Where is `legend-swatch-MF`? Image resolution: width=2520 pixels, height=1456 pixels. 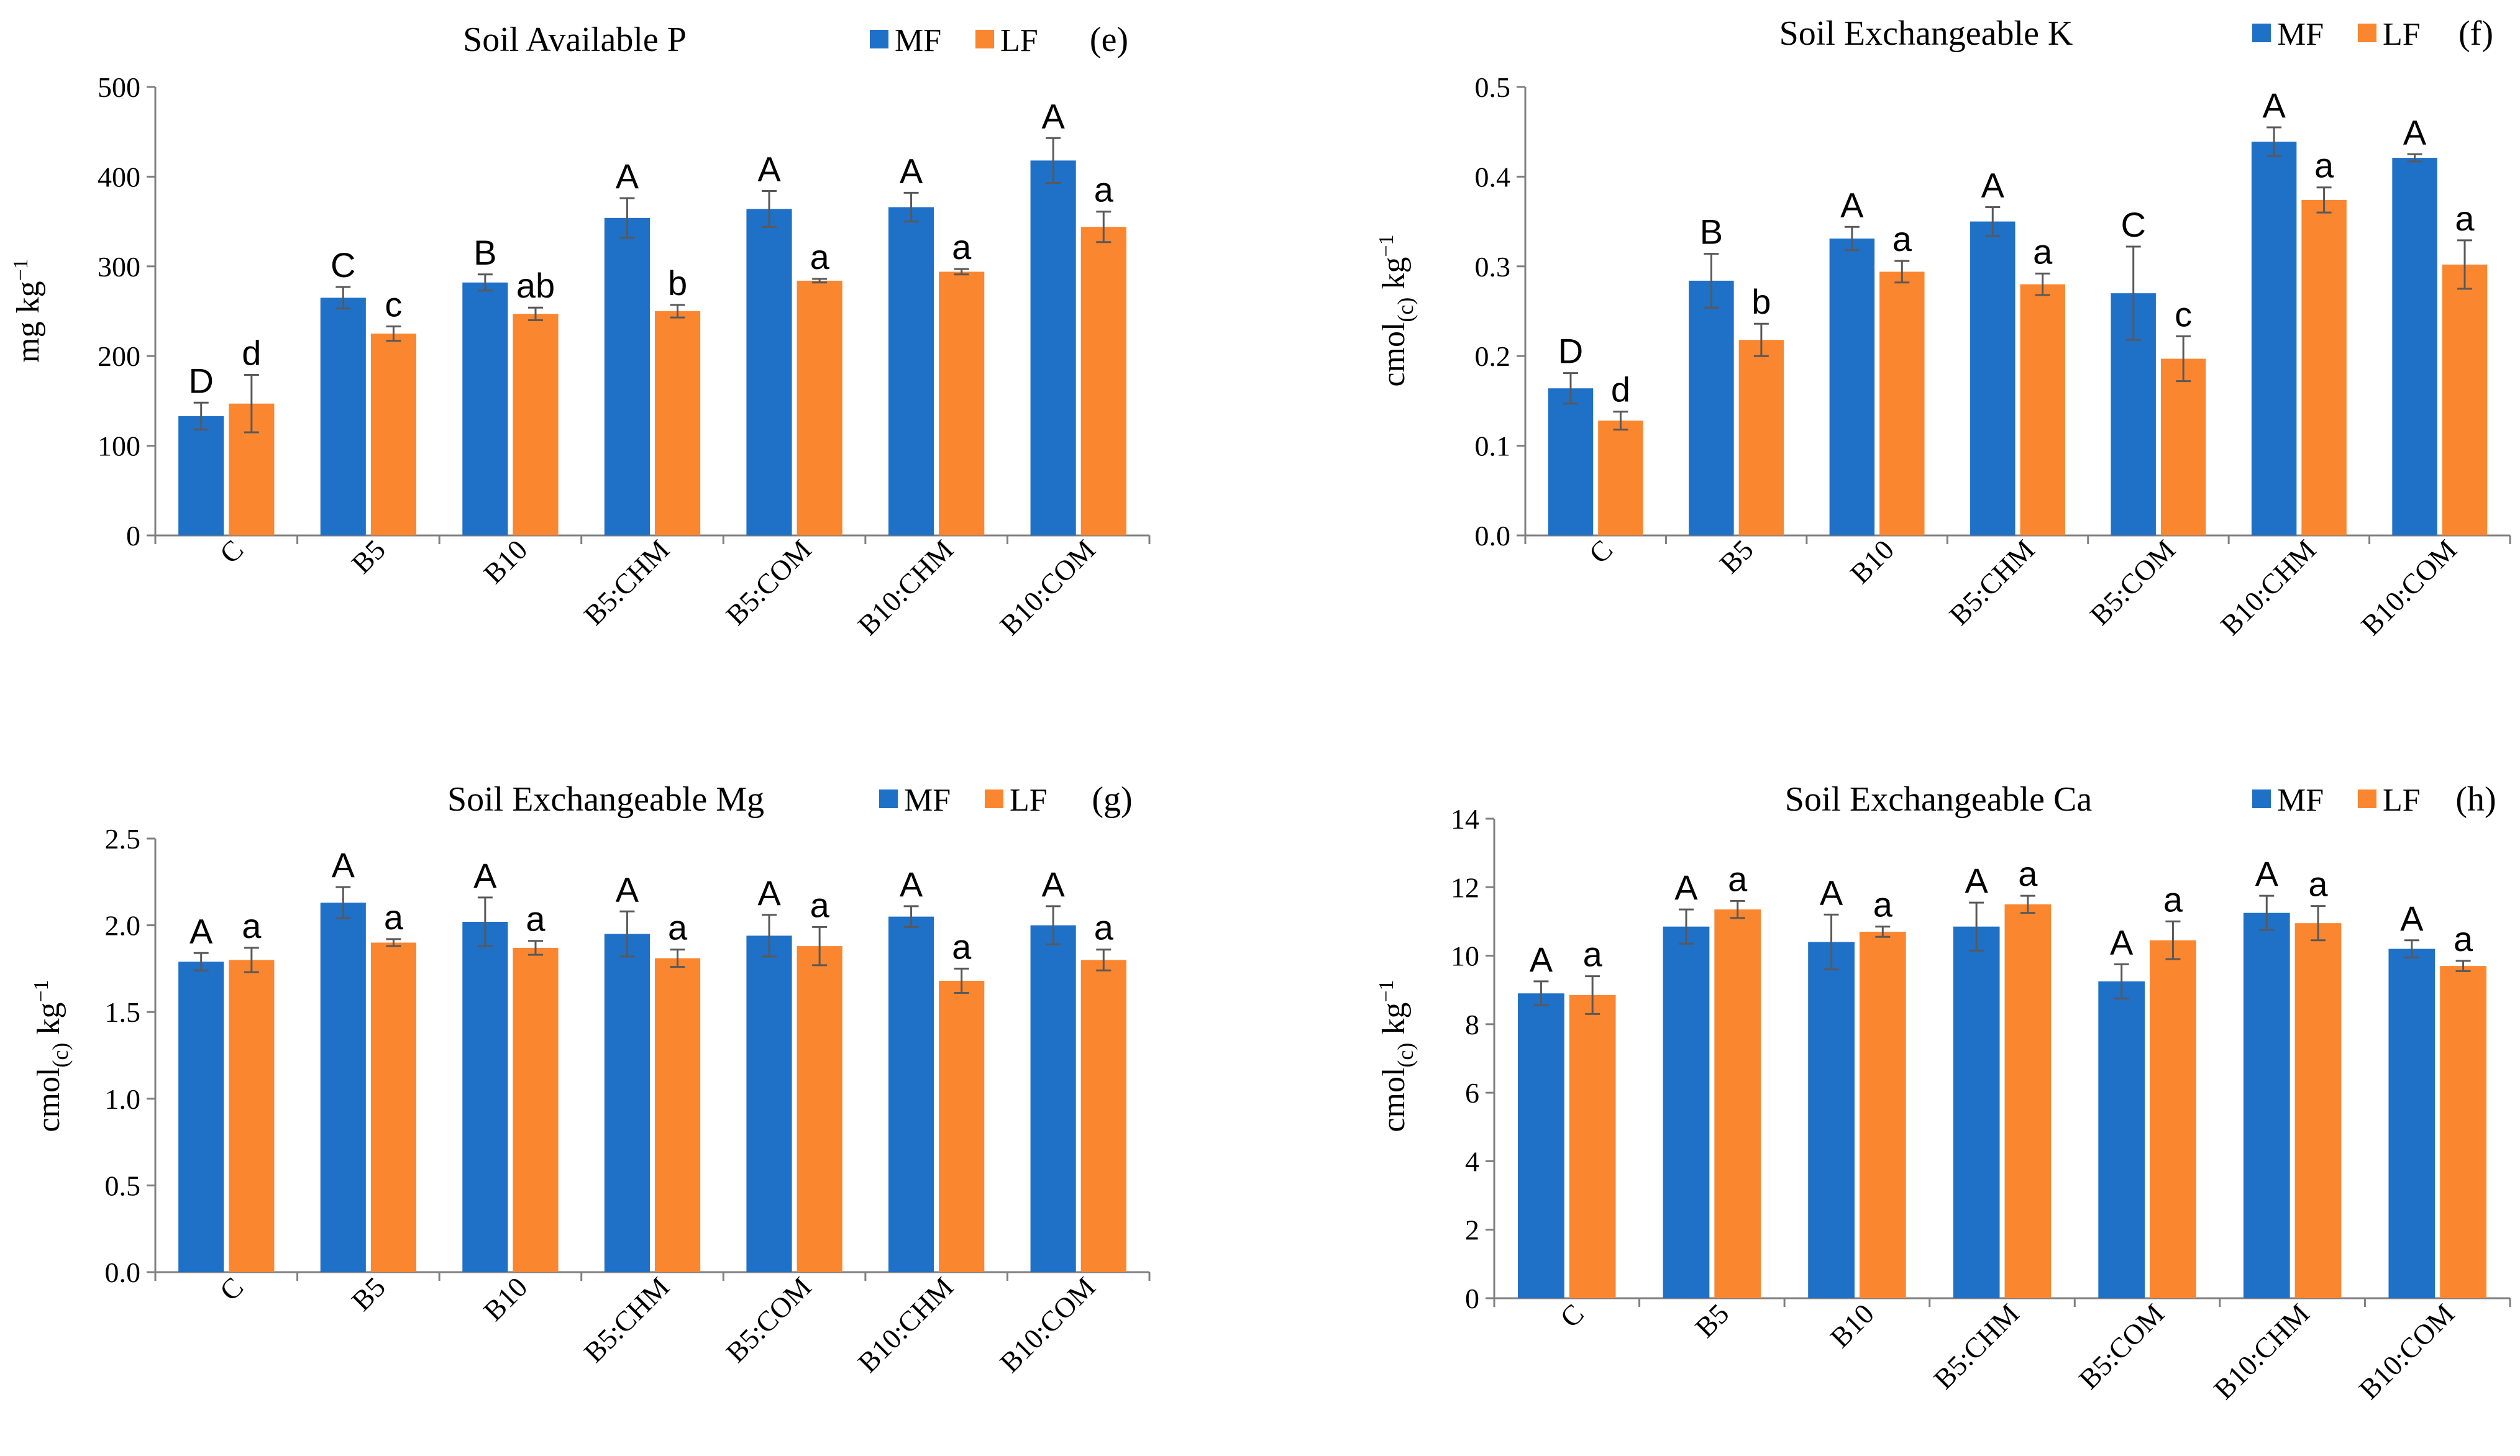
legend-swatch-MF is located at coordinates (2261, 33).